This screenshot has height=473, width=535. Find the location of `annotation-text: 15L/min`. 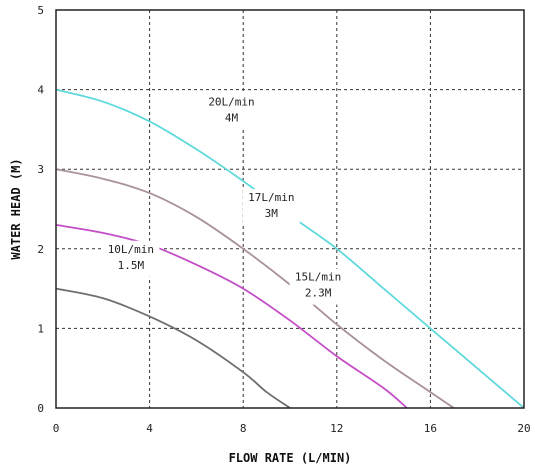

annotation-text: 15L/min is located at coordinates (318, 277).